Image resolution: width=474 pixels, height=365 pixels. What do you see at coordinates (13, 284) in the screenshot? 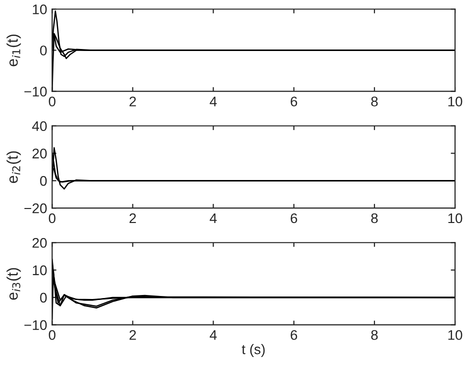
I see `y-axis-title: e$_{i3}$(t)` at bounding box center [13, 284].